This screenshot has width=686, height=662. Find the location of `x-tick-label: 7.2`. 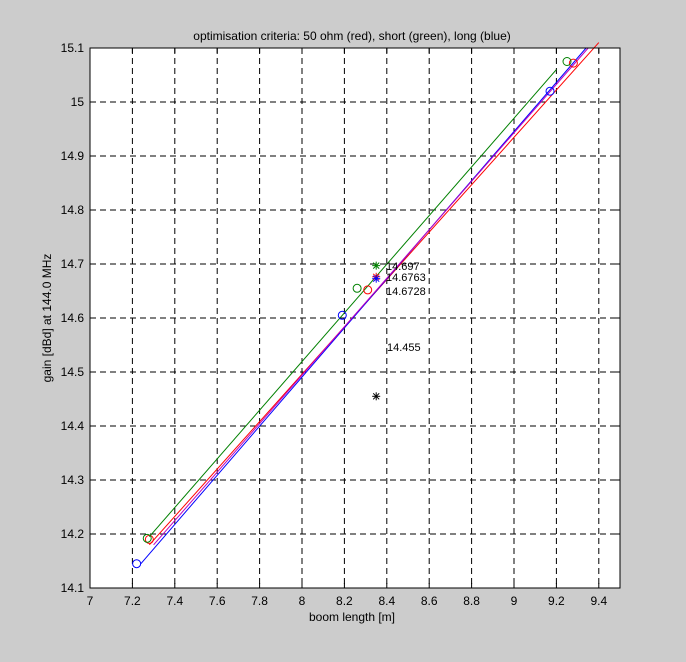

x-tick-label: 7.2 is located at coordinates (132, 601).